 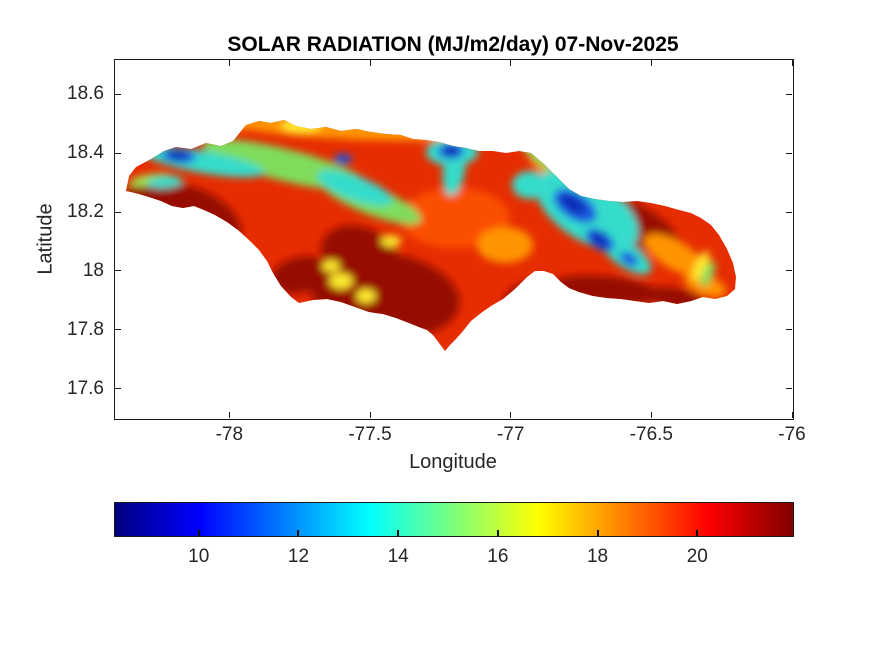 What do you see at coordinates (792, 434) in the screenshot?
I see `x-tick-label: -76` at bounding box center [792, 434].